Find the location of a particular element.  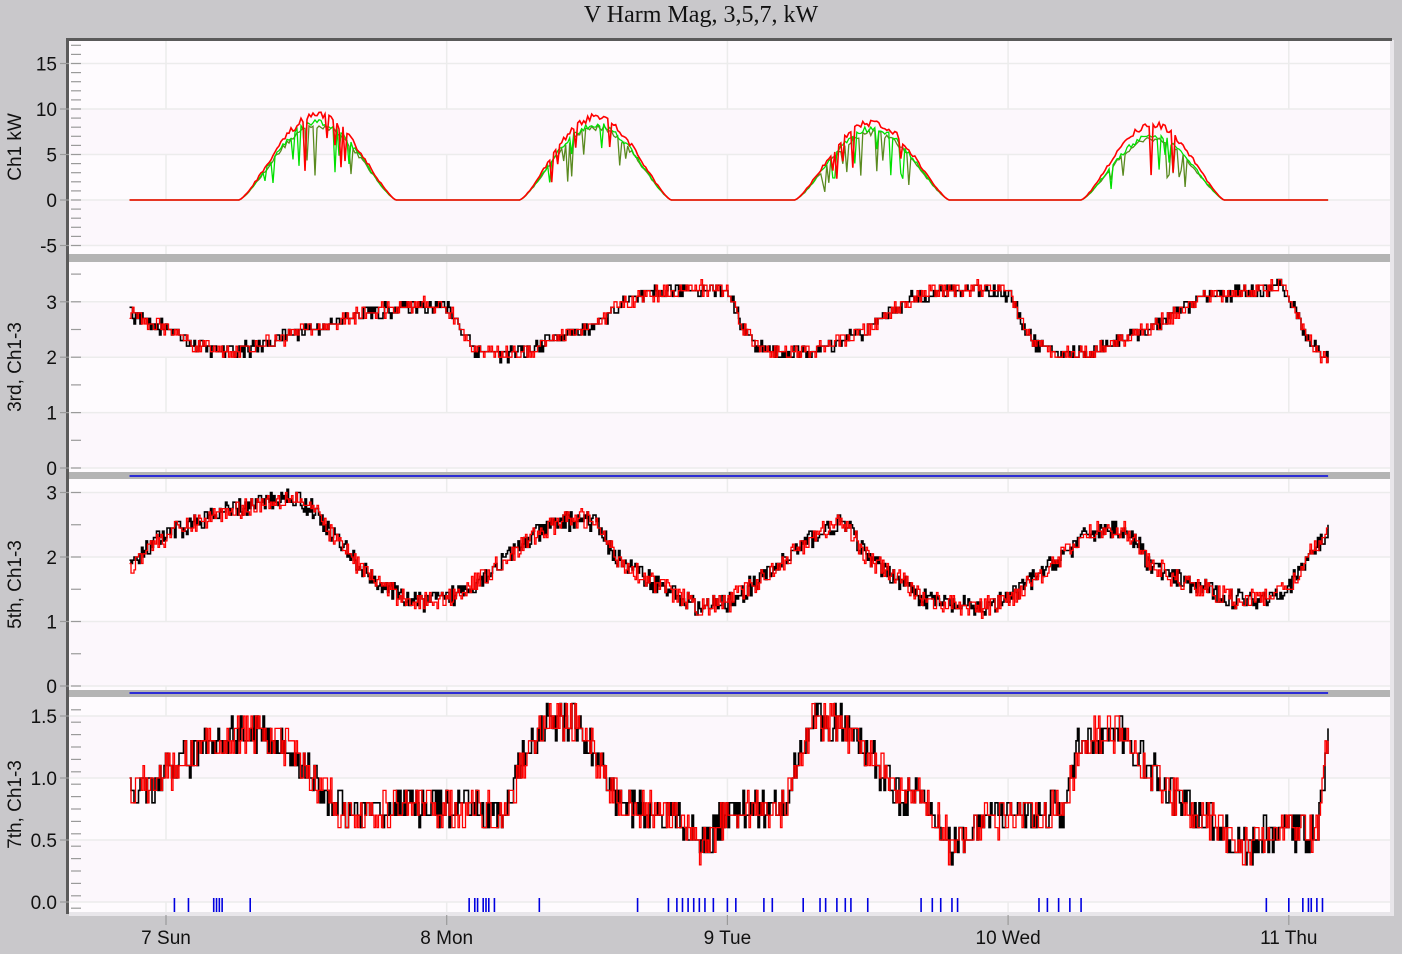

y-tick-label: 5 is located at coordinates (51, 156).